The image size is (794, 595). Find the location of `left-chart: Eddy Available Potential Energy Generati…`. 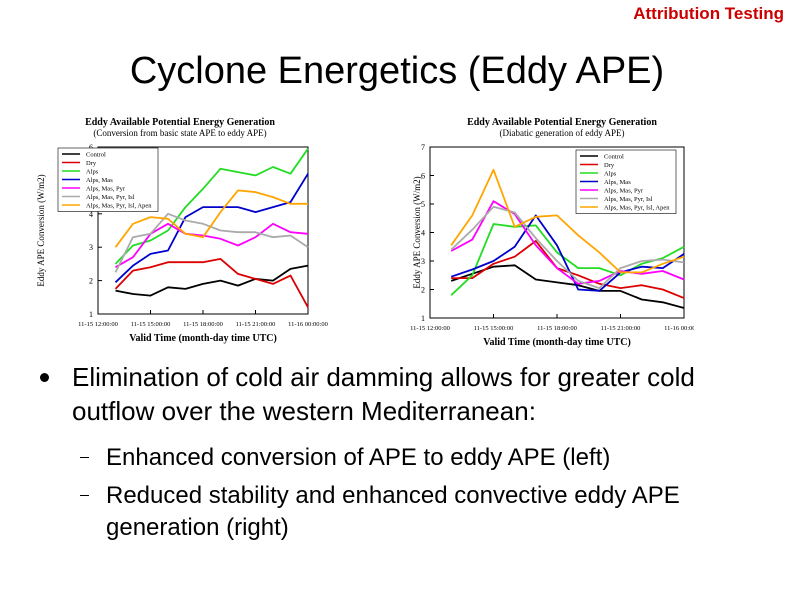

left-chart: Eddy Available Potential Energy Generati… is located at coordinates (182, 230).